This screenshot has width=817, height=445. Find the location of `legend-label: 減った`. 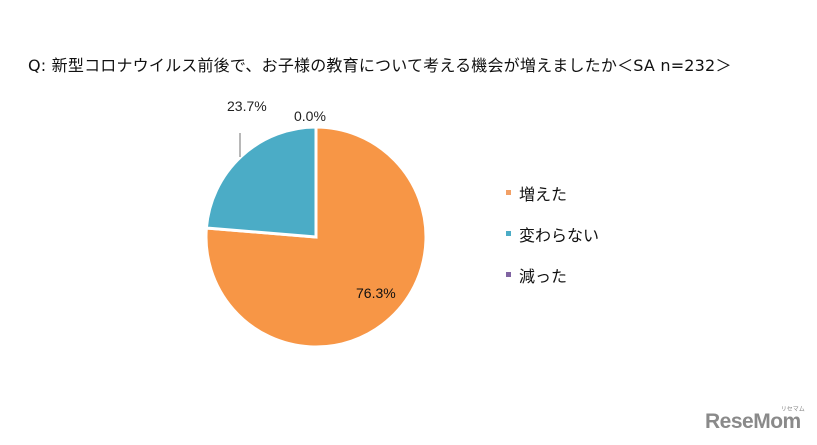

legend-label: 減った is located at coordinates (543, 276).